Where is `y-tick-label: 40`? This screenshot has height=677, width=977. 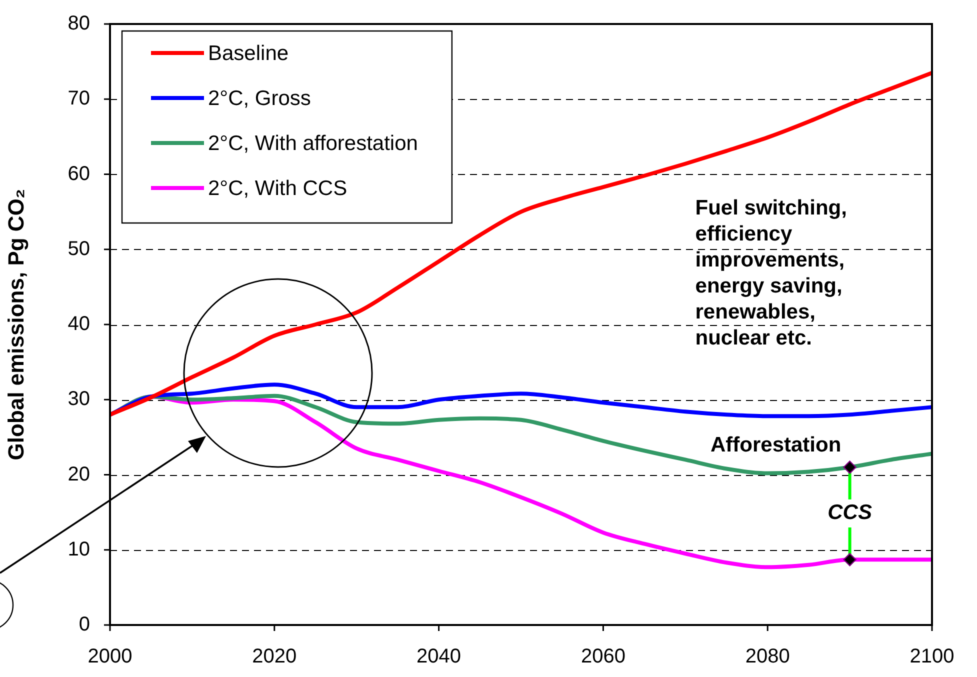 y-tick-label: 40 is located at coordinates (79, 324).